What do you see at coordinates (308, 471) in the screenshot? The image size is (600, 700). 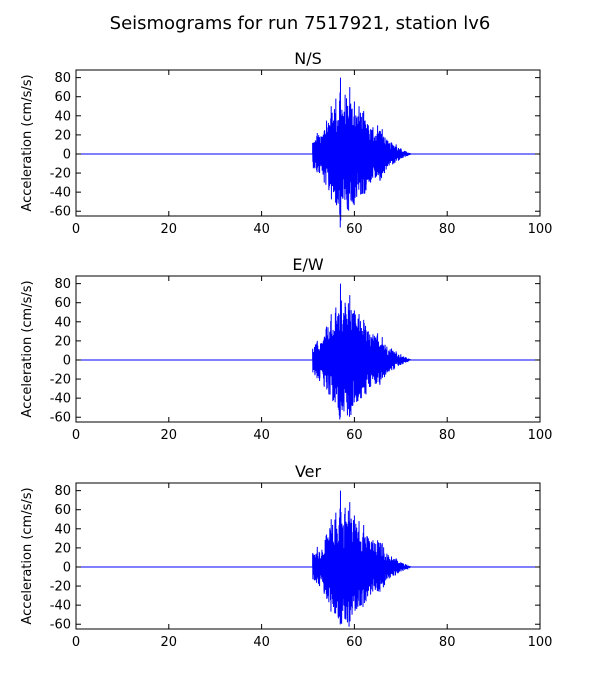 I see `panel-title: Ver` at bounding box center [308, 471].